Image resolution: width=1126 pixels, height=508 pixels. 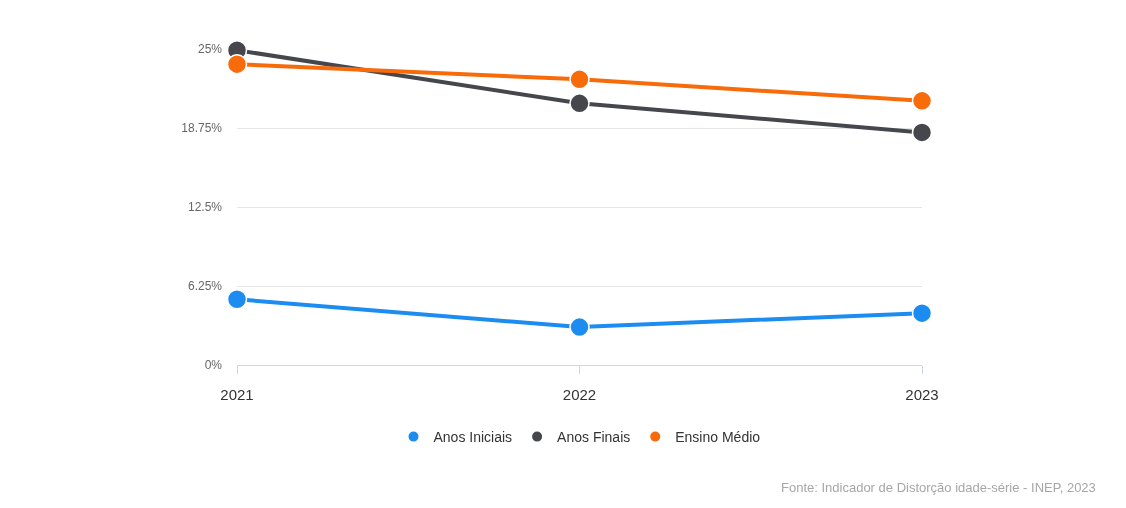 I want to click on y-tick-label: 12.5%, so click(x=205, y=207).